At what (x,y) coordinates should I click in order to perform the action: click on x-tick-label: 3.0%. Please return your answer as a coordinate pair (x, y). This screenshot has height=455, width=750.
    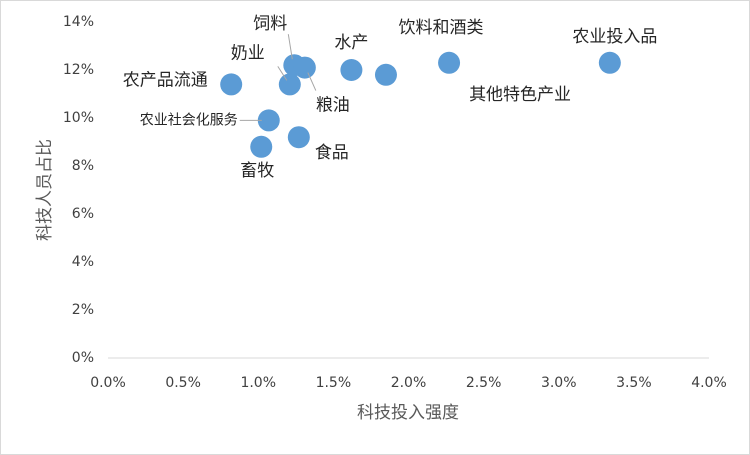
    Looking at the image, I should click on (559, 383).